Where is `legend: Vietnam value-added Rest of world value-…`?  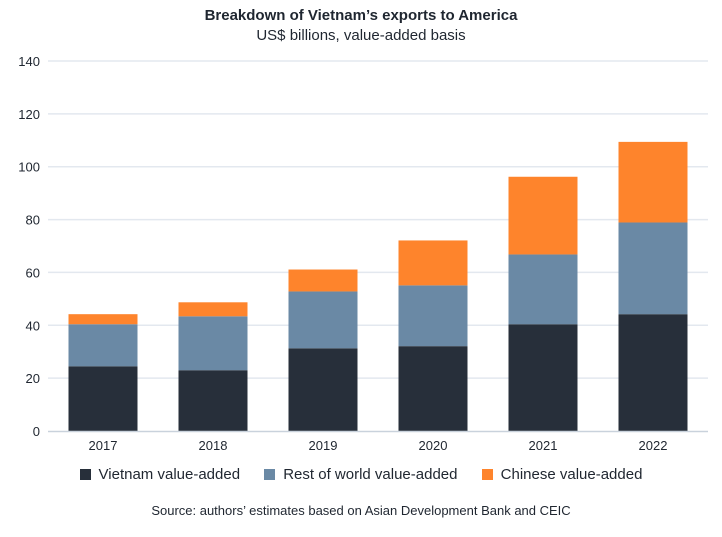
legend: Vietnam value-added Rest of world value-… is located at coordinates (361, 474).